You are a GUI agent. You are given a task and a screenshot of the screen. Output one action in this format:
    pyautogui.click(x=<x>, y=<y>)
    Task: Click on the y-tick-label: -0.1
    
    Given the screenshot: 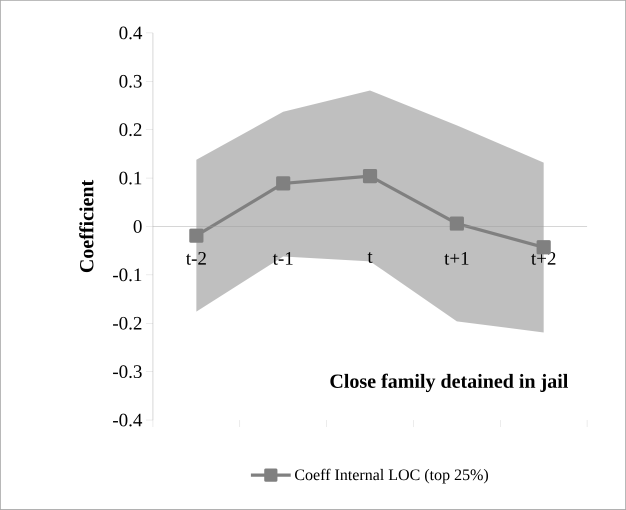 What is the action you would take?
    pyautogui.click(x=127, y=275)
    